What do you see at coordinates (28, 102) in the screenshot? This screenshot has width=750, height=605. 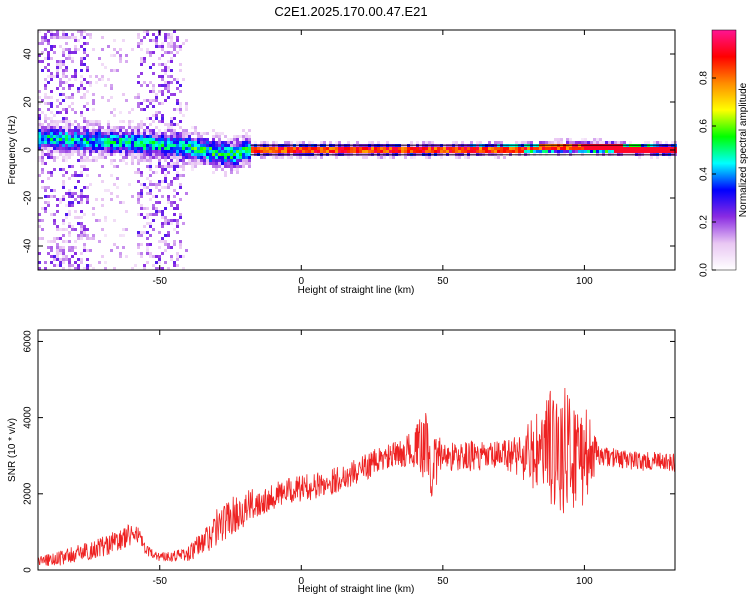 I see `spectrogram-y-tick-label: 20` at bounding box center [28, 102].